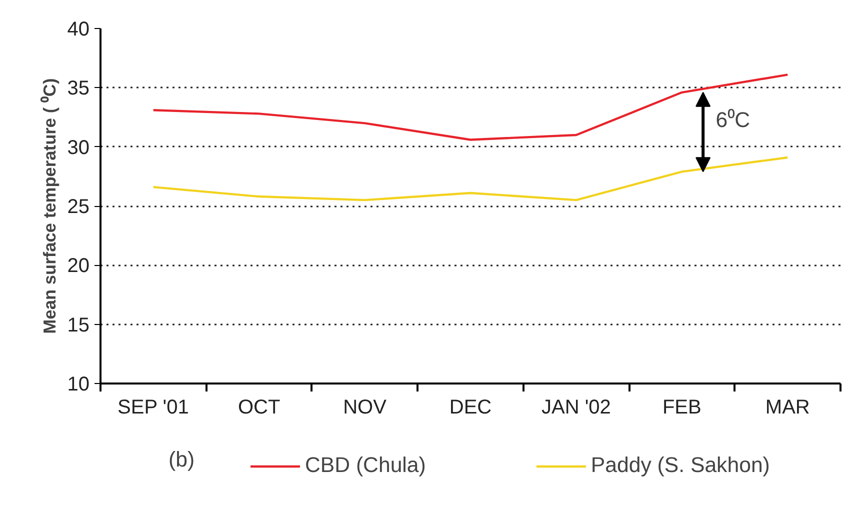  What do you see at coordinates (470, 407) in the screenshot?
I see `x-tick-label: DEC` at bounding box center [470, 407].